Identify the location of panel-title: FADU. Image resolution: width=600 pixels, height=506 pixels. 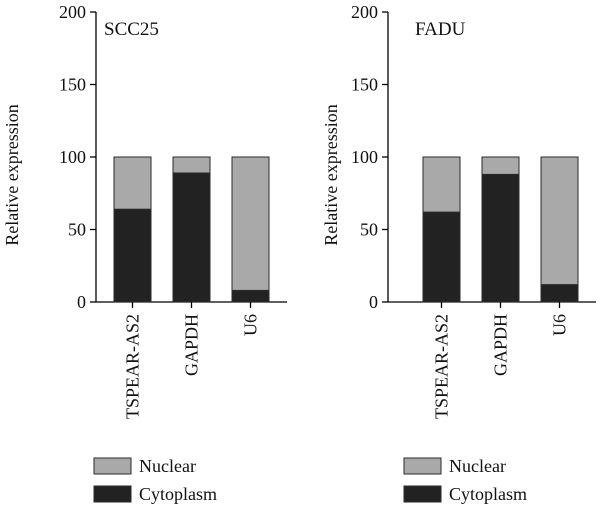
(440, 29).